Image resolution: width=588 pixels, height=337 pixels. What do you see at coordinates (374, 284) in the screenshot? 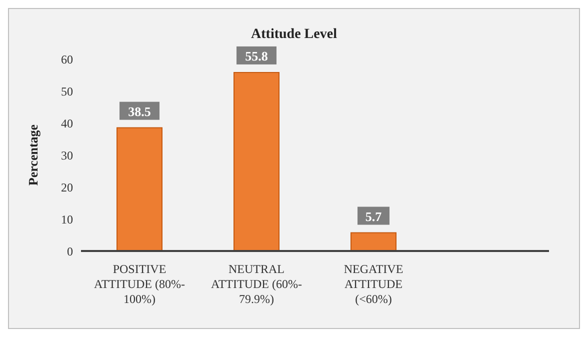
I see `x-tick-label: NEGATIVE ATTITUDE (<60%)` at bounding box center [374, 284].